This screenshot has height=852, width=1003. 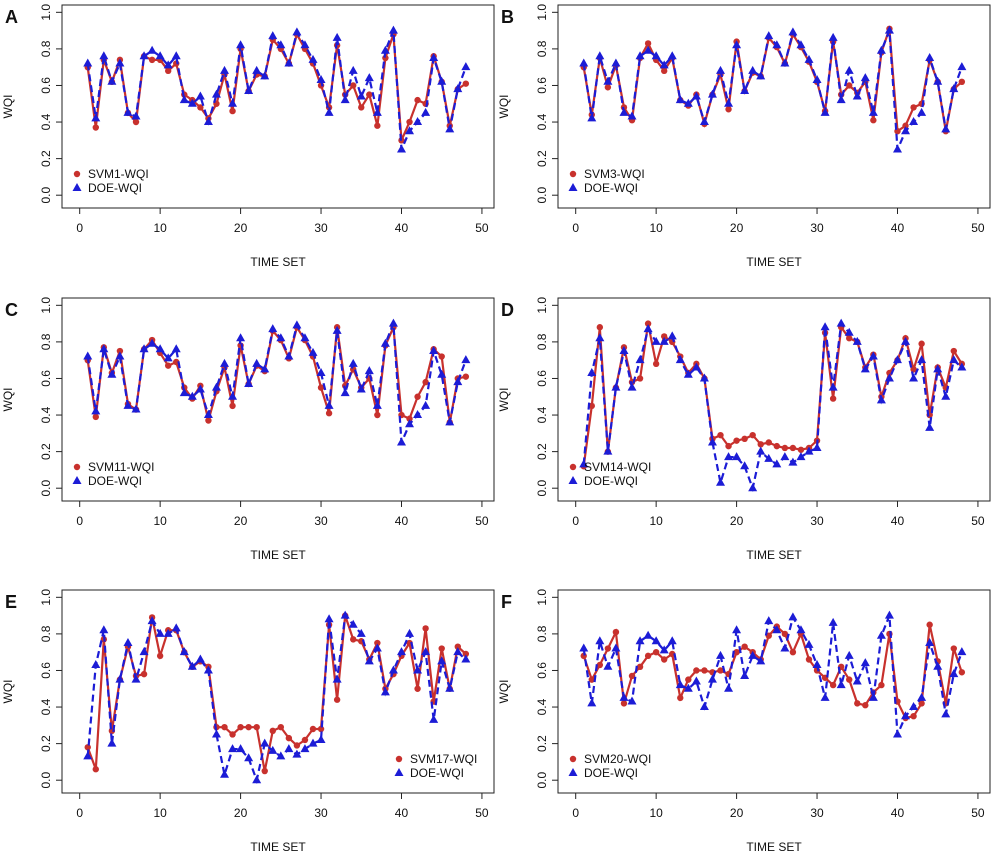 I want to click on panel-label: E, so click(x=11, y=602).